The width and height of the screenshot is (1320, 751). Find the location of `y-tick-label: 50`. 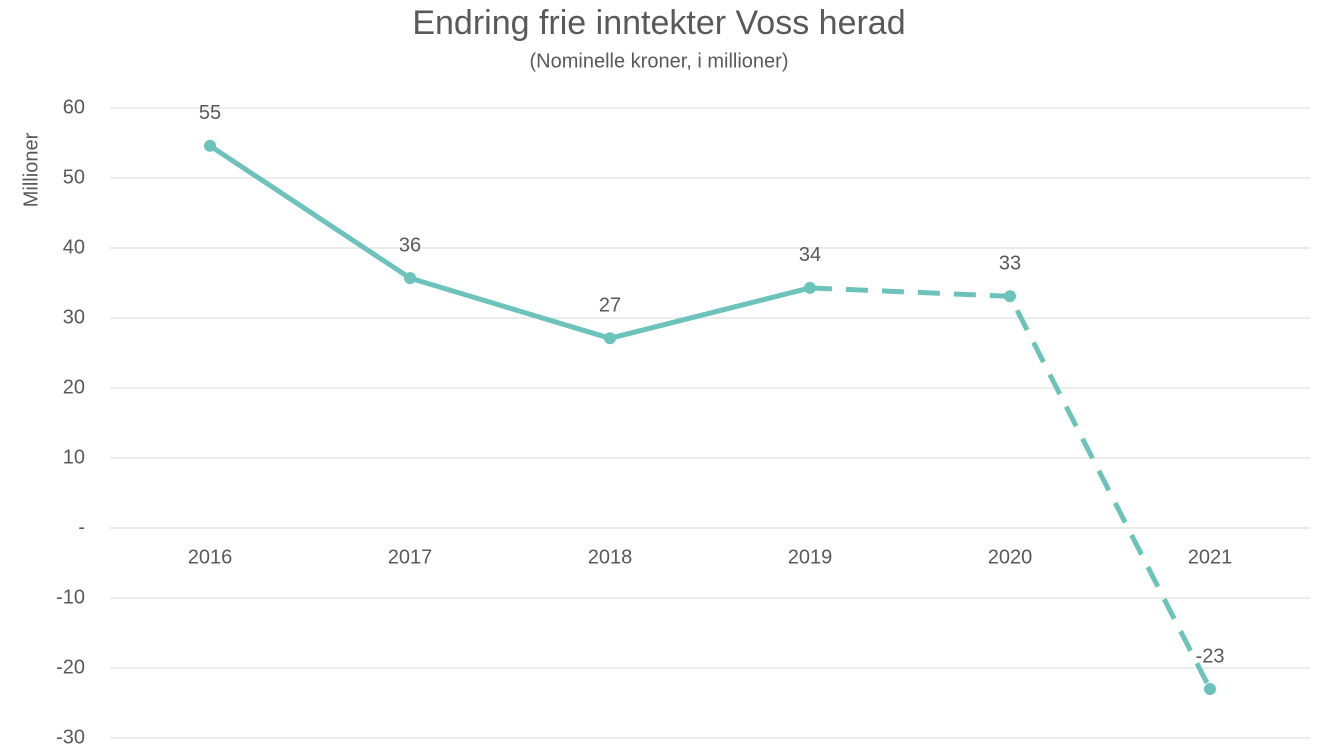

y-tick-label: 50 is located at coordinates (74, 177).